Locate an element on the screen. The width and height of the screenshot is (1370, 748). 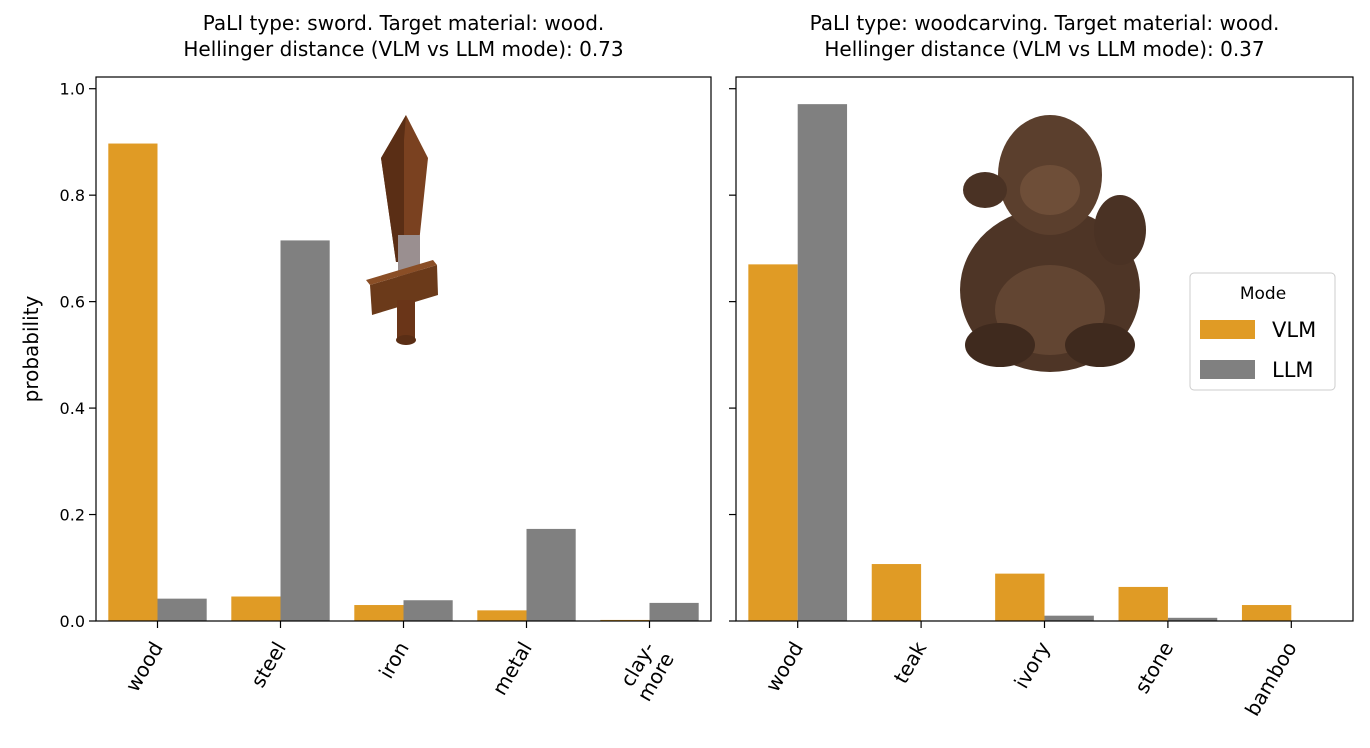
y-tick-label: 0.0 is located at coordinates (72, 621).